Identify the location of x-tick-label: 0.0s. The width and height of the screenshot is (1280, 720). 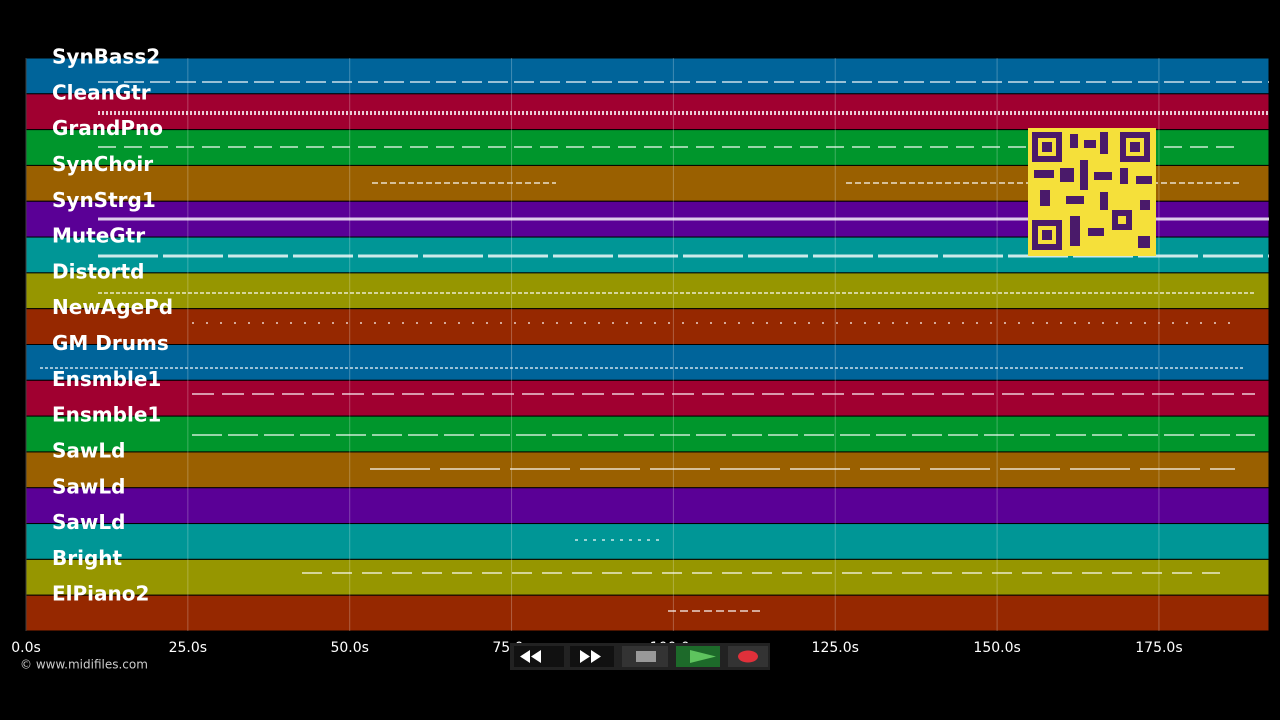
(26, 648).